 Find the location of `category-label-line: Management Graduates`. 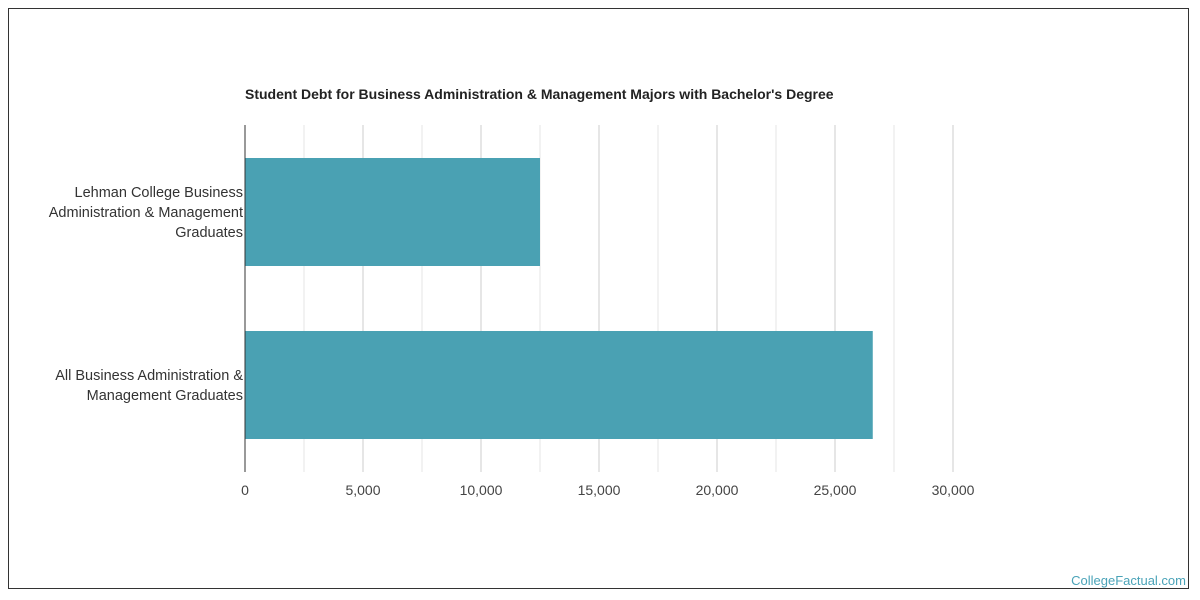

category-label-line: Management Graduates is located at coordinates (165, 396).